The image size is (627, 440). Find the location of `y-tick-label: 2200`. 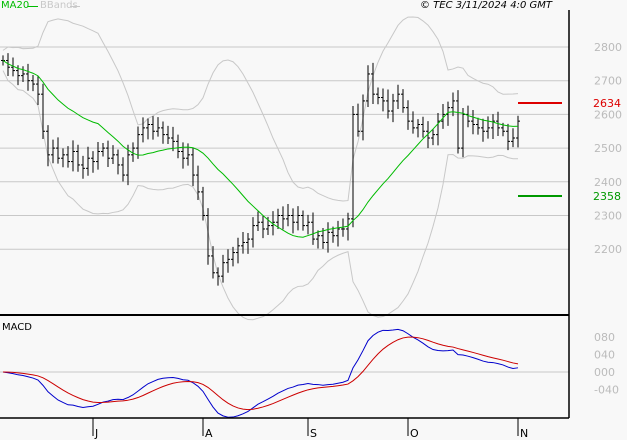

y-tick-label: 2200 is located at coordinates (608, 249).